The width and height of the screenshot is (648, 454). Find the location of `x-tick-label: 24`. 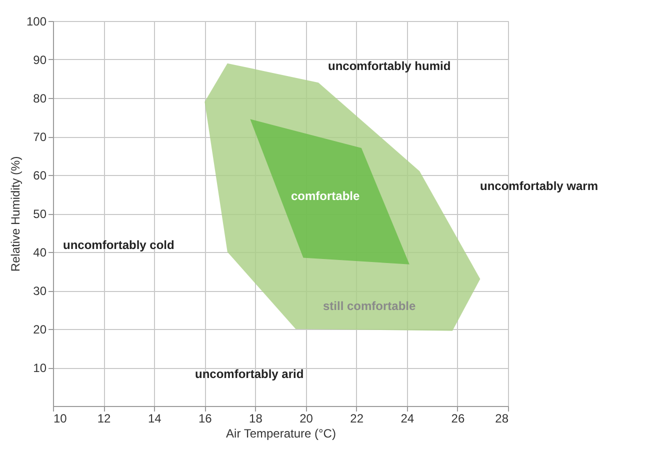

x-tick-label: 24 is located at coordinates (407, 419).